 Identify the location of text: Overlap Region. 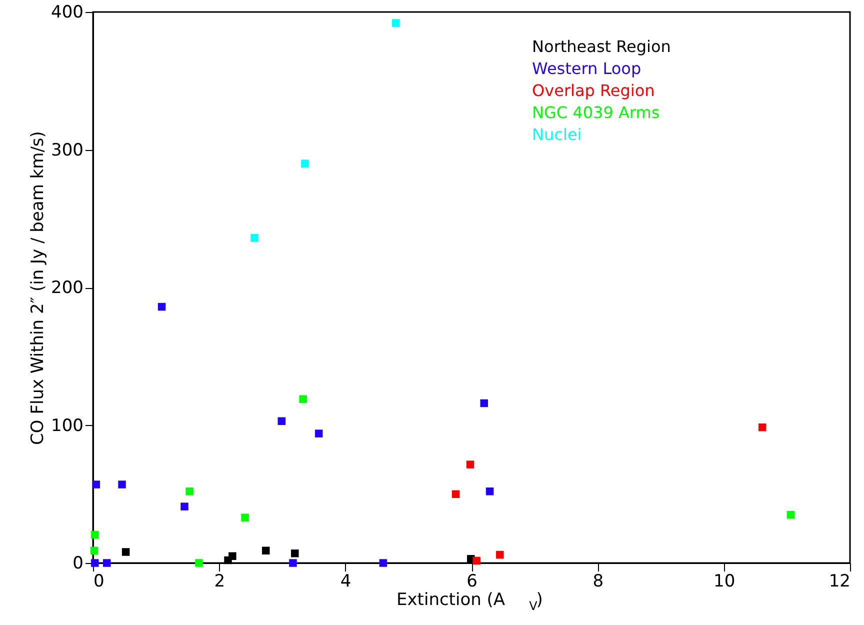
(593, 90).